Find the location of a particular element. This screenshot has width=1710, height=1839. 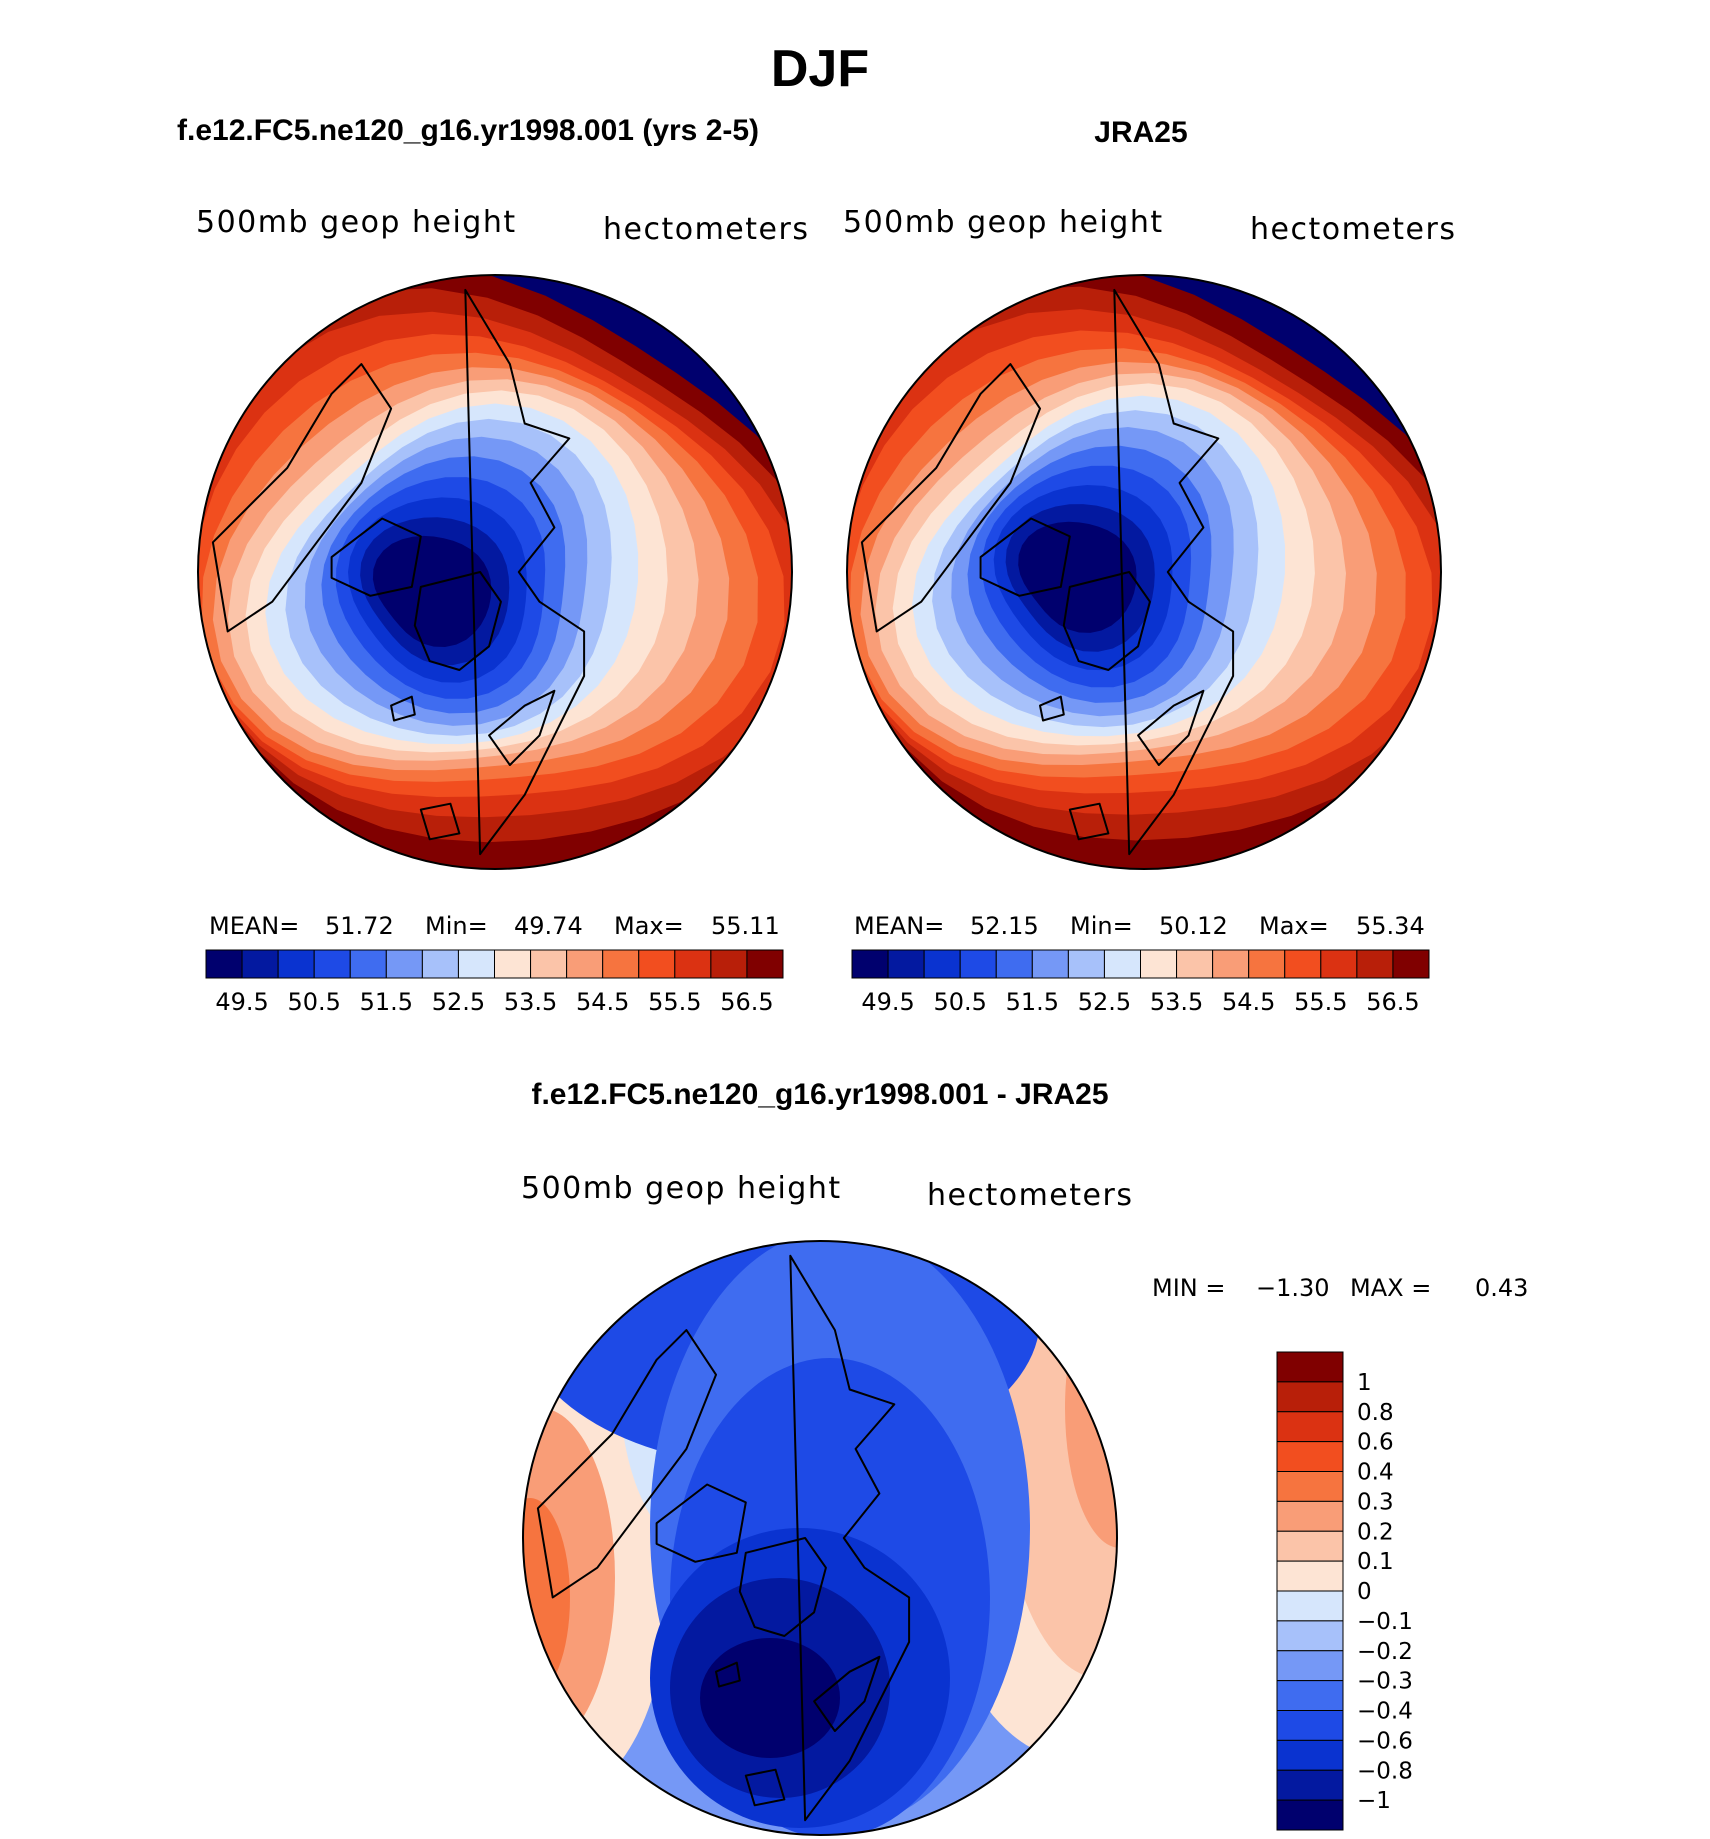

colorbar-model is located at coordinates (494, 964).